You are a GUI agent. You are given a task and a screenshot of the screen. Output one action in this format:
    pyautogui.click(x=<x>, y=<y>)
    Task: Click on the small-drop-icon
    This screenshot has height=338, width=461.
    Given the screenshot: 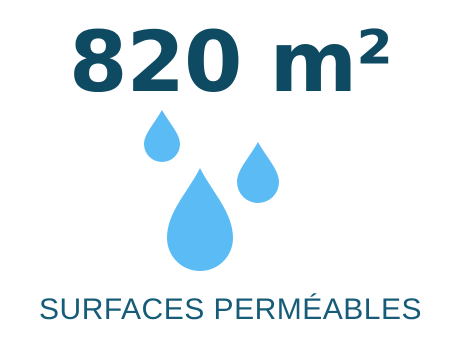 What is the action you would take?
    pyautogui.click(x=162, y=136)
    